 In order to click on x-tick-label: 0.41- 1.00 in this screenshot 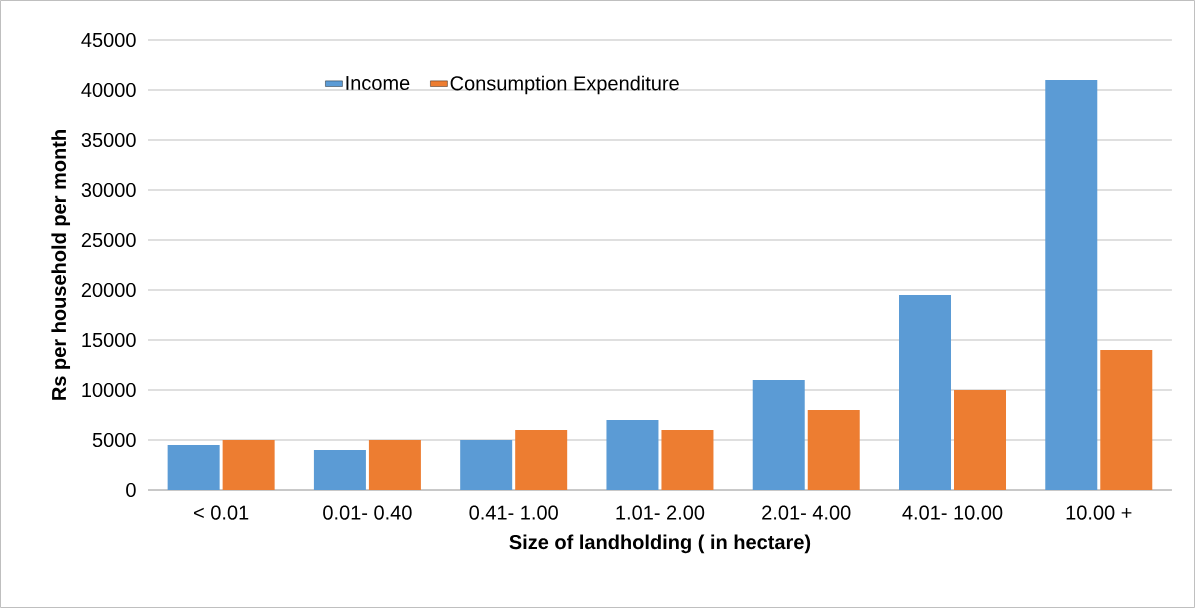, I will do `click(513, 512)`.